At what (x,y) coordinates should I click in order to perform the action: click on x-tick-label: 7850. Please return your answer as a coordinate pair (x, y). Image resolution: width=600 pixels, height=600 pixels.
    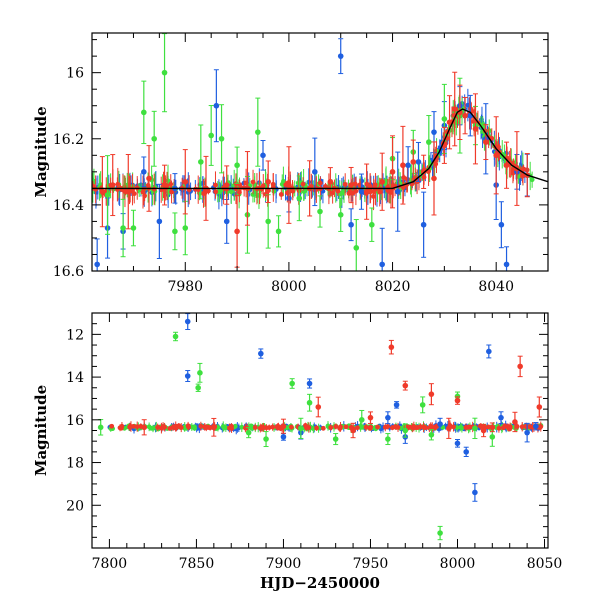
    Looking at the image, I should click on (197, 564).